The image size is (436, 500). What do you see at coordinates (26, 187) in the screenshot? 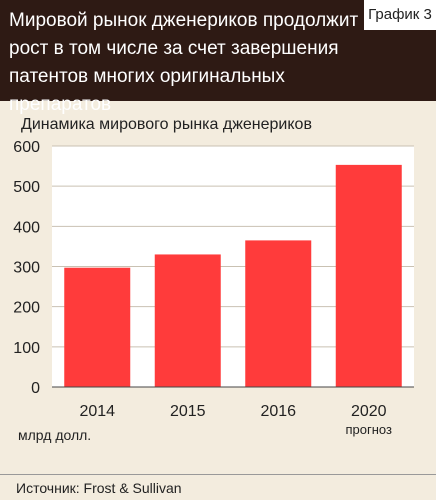
I see `y-tick-label: 500` at bounding box center [26, 187].